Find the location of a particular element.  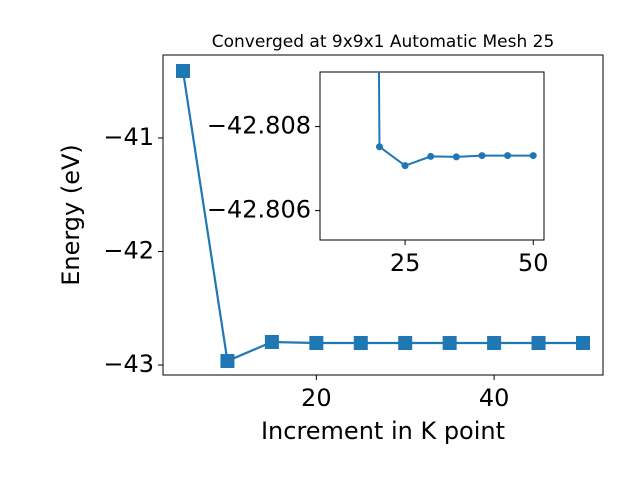

y-tick-label: −42.806 is located at coordinates (259, 210).